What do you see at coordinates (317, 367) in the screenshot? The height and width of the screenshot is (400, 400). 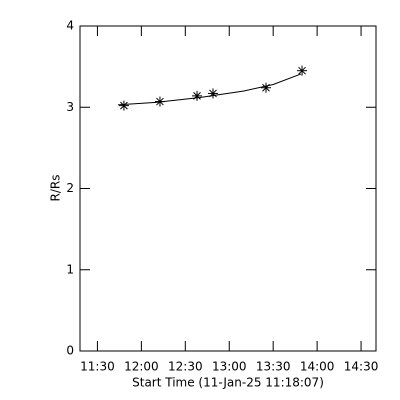 I see `x-tick-label: 14:00` at bounding box center [317, 367].